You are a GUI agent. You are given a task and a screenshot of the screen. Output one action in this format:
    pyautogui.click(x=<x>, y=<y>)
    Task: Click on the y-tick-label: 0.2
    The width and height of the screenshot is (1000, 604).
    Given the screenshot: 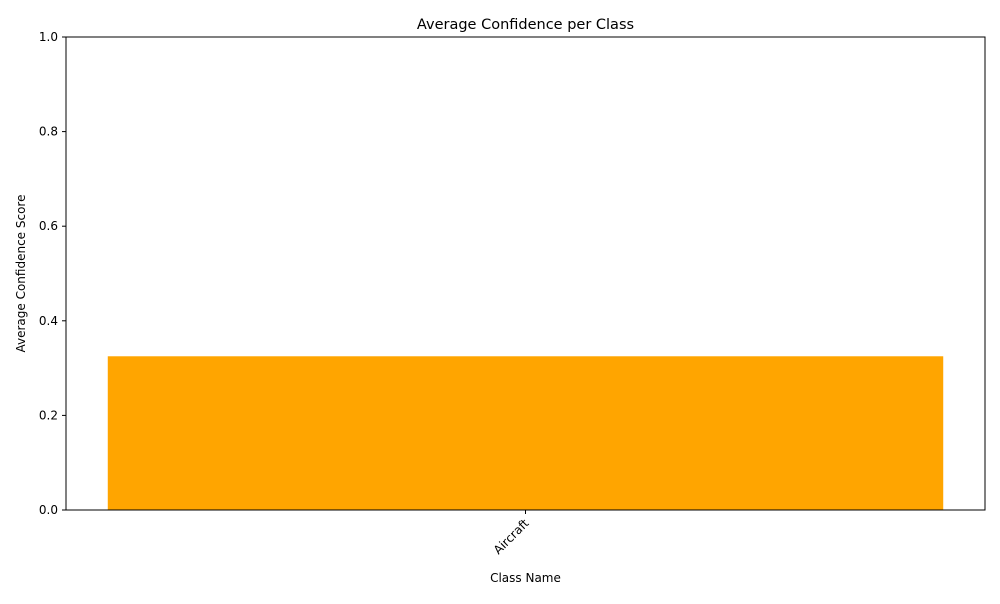 What is the action you would take?
    pyautogui.click(x=48, y=415)
    